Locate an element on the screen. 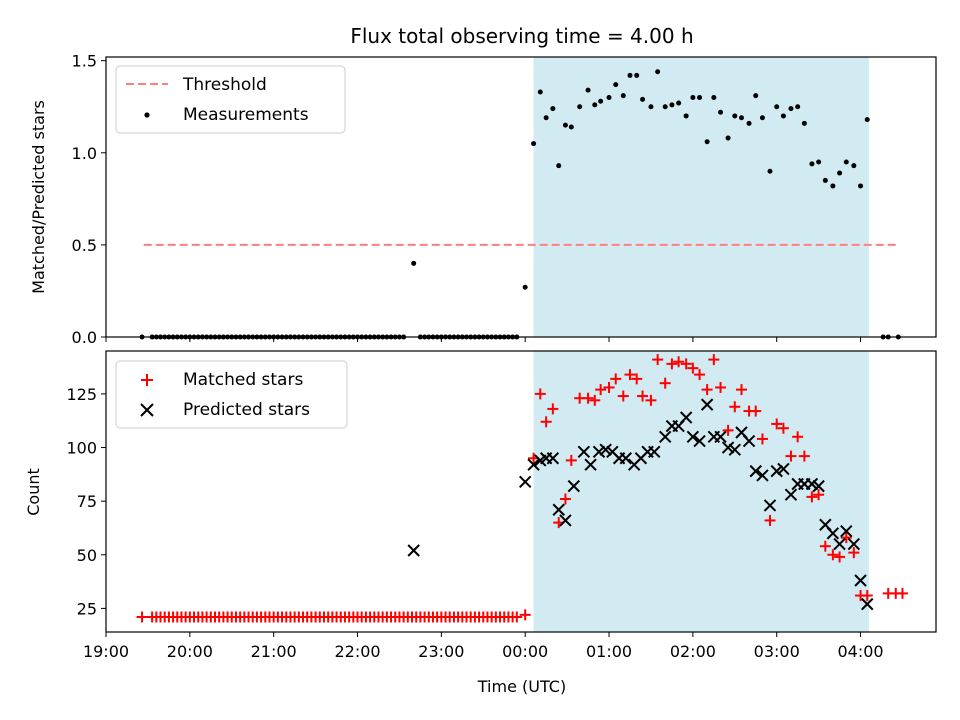  legend-threshold-label: Threshold is located at coordinates (224, 85).